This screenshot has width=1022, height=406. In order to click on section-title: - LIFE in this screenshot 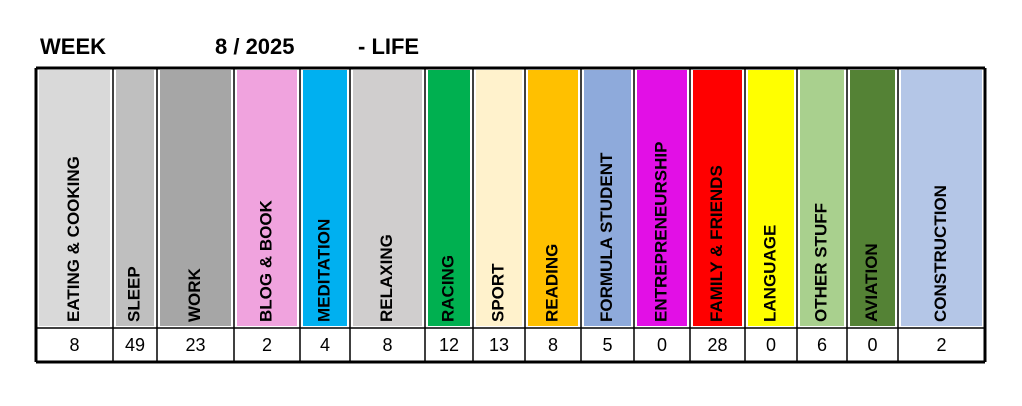, I will do `click(388, 46)`.